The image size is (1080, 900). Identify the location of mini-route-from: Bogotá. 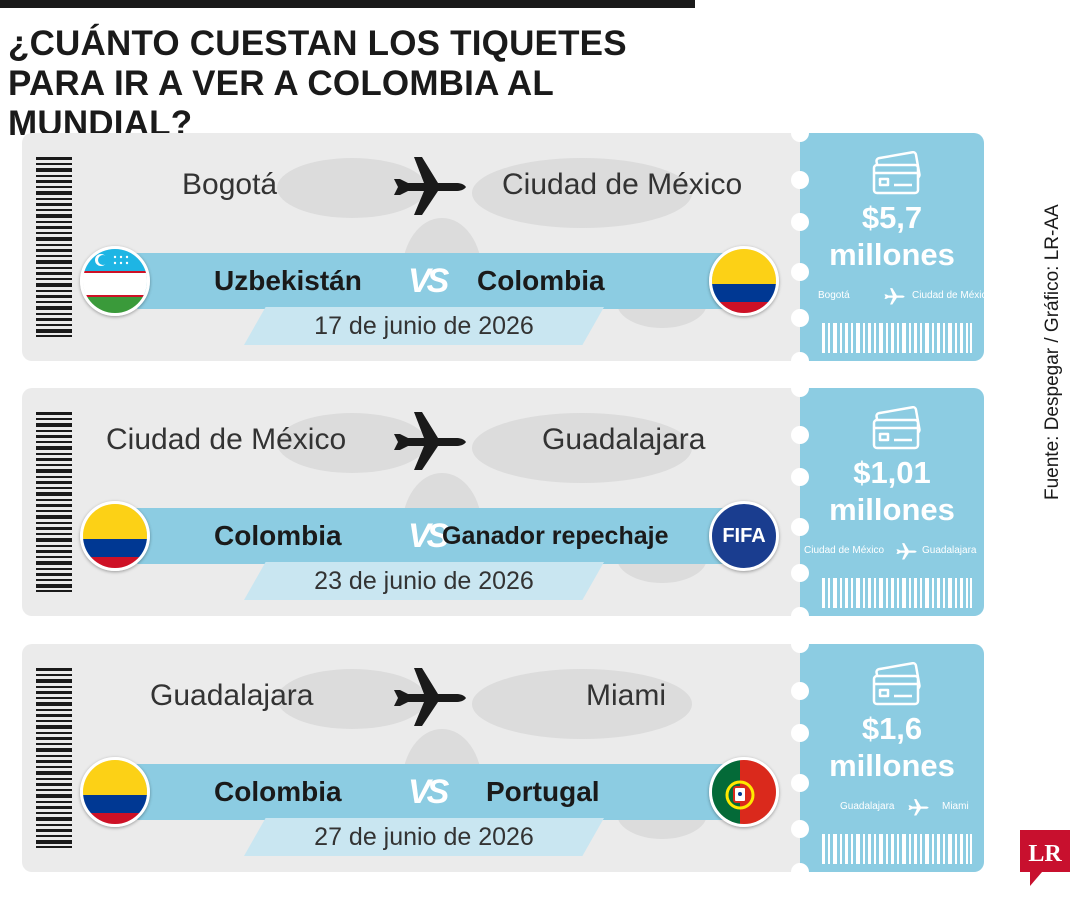
(834, 295).